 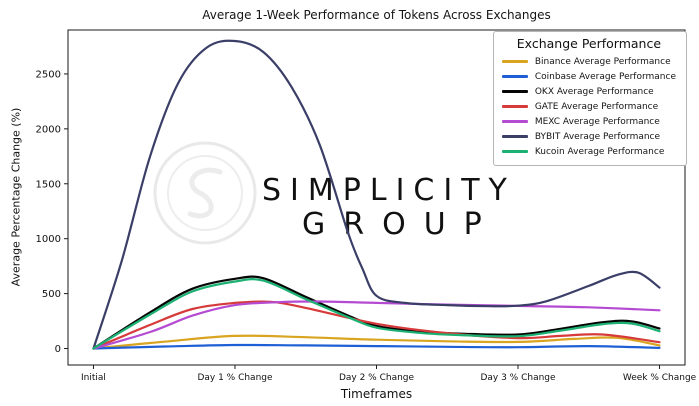 What do you see at coordinates (48, 184) in the screenshot?
I see `y-tick-label: 1500` at bounding box center [48, 184].